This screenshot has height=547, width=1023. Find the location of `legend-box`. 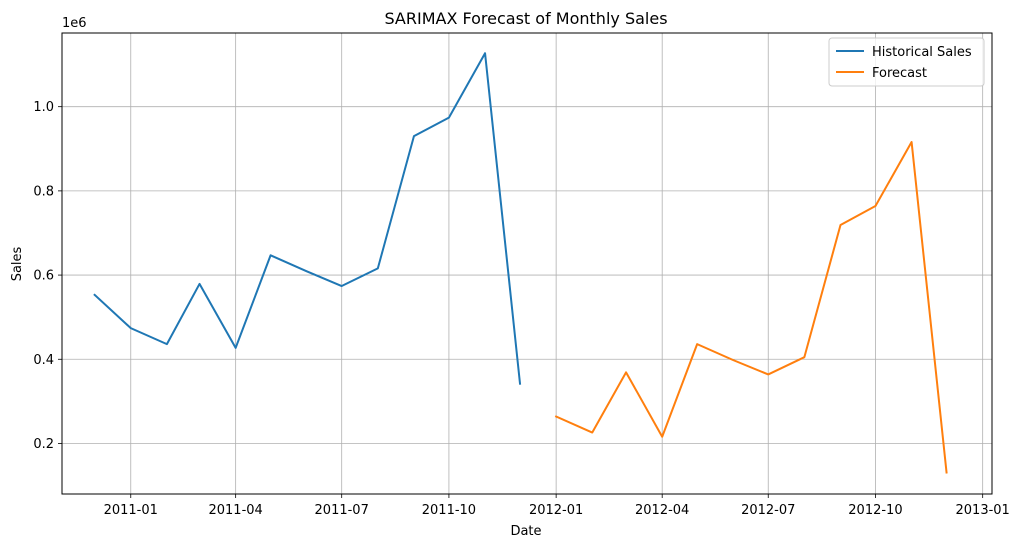

legend-box is located at coordinates (906, 62).